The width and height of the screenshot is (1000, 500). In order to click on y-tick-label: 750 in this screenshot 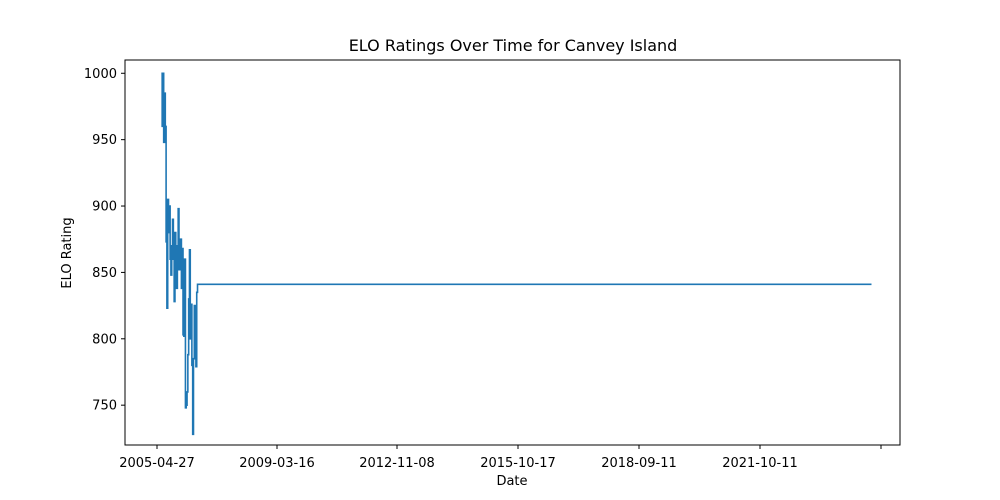, I will do `click(104, 406)`.